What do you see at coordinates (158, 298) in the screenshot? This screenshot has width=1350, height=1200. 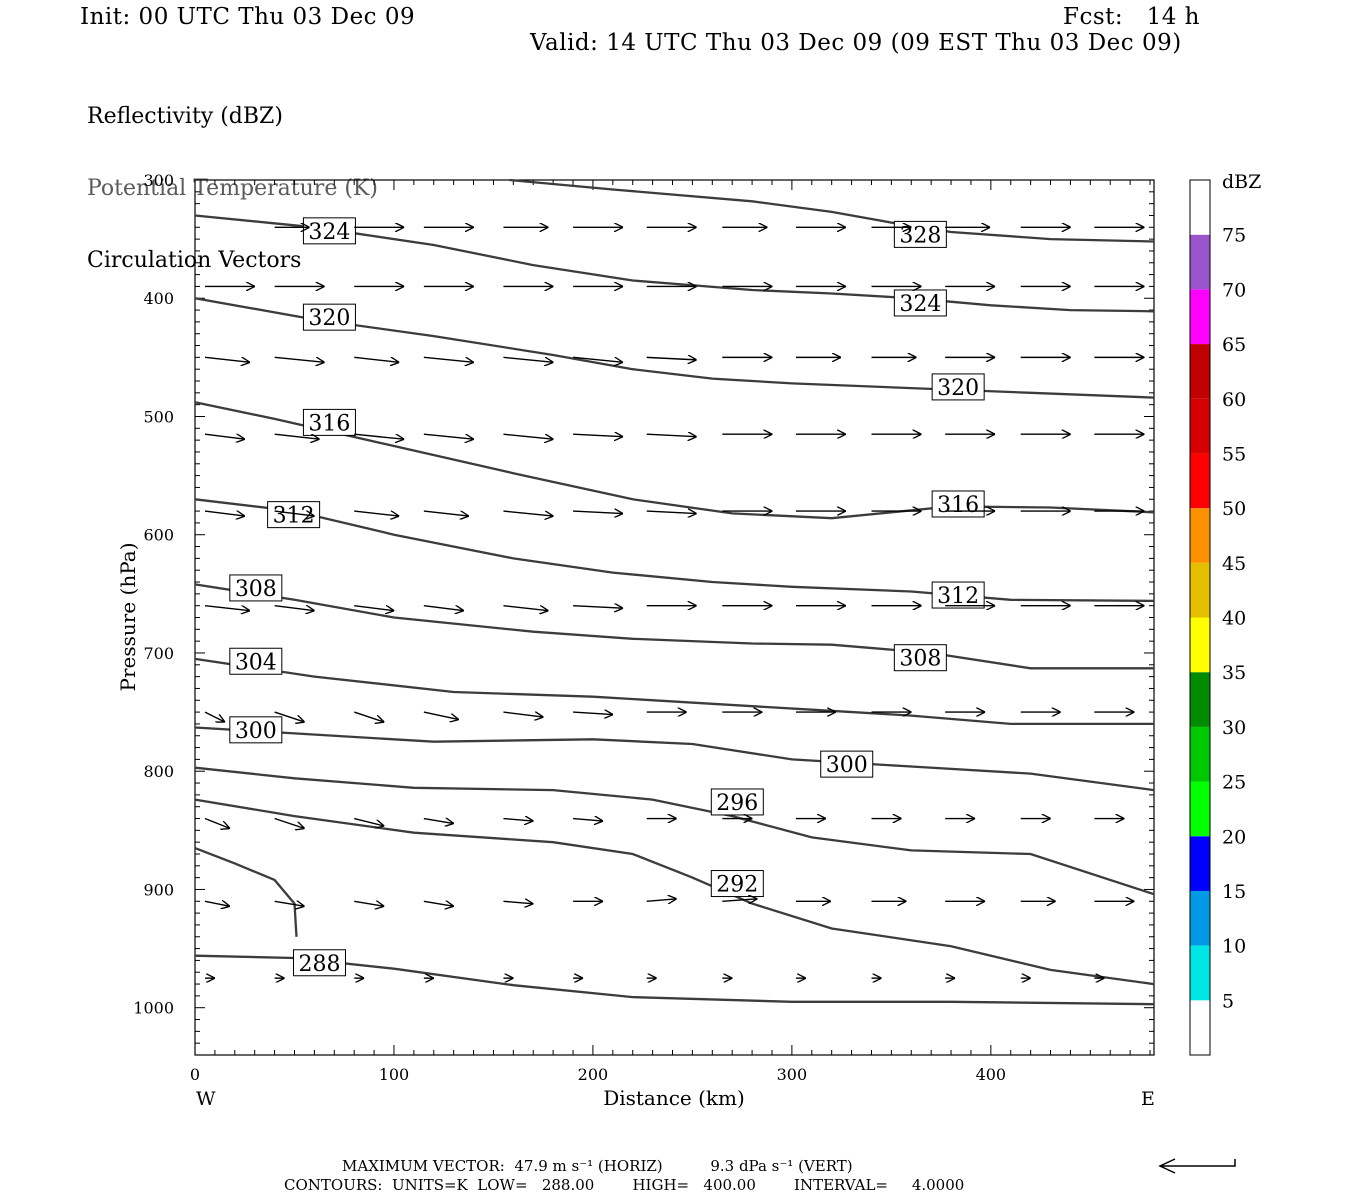 I see `y-tick-label: 400` at bounding box center [158, 298].